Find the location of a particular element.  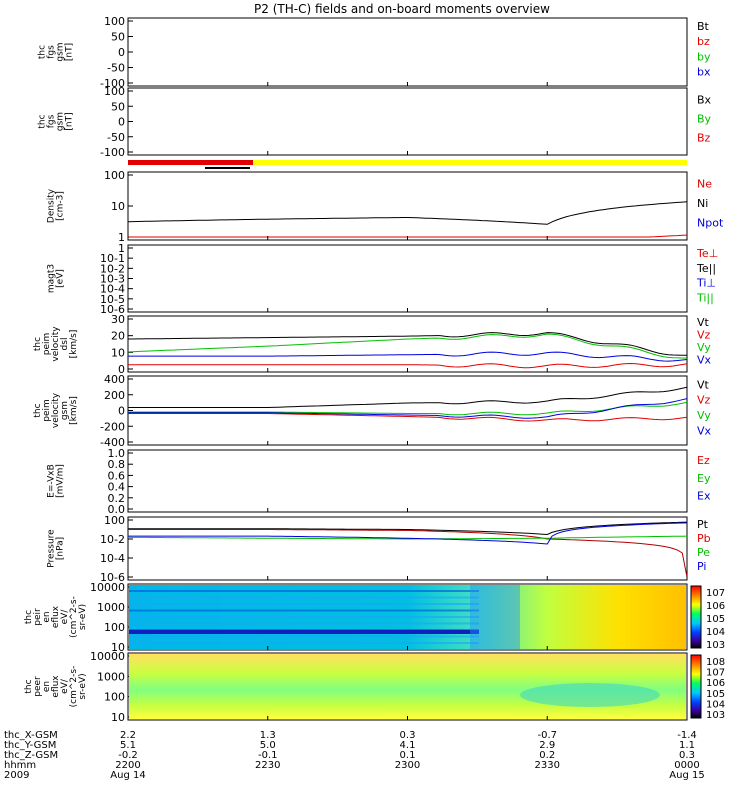

legend-pb: Pb is located at coordinates (704, 538).